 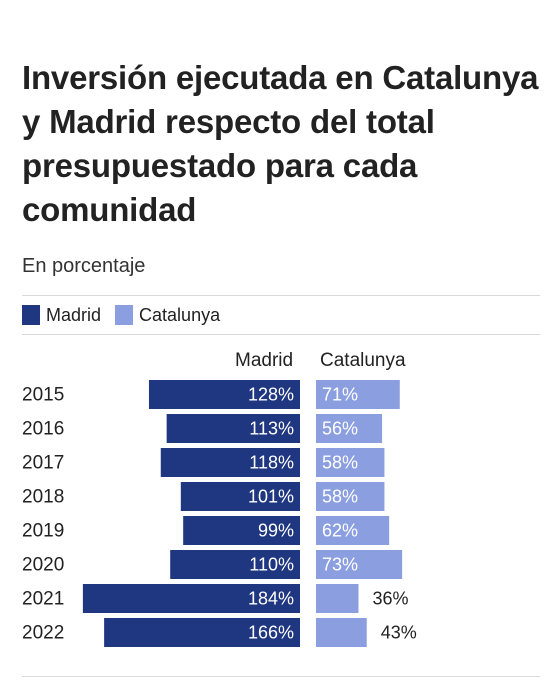 What do you see at coordinates (340, 429) in the screenshot?
I see `value-label-catalunya-2016: 56%` at bounding box center [340, 429].